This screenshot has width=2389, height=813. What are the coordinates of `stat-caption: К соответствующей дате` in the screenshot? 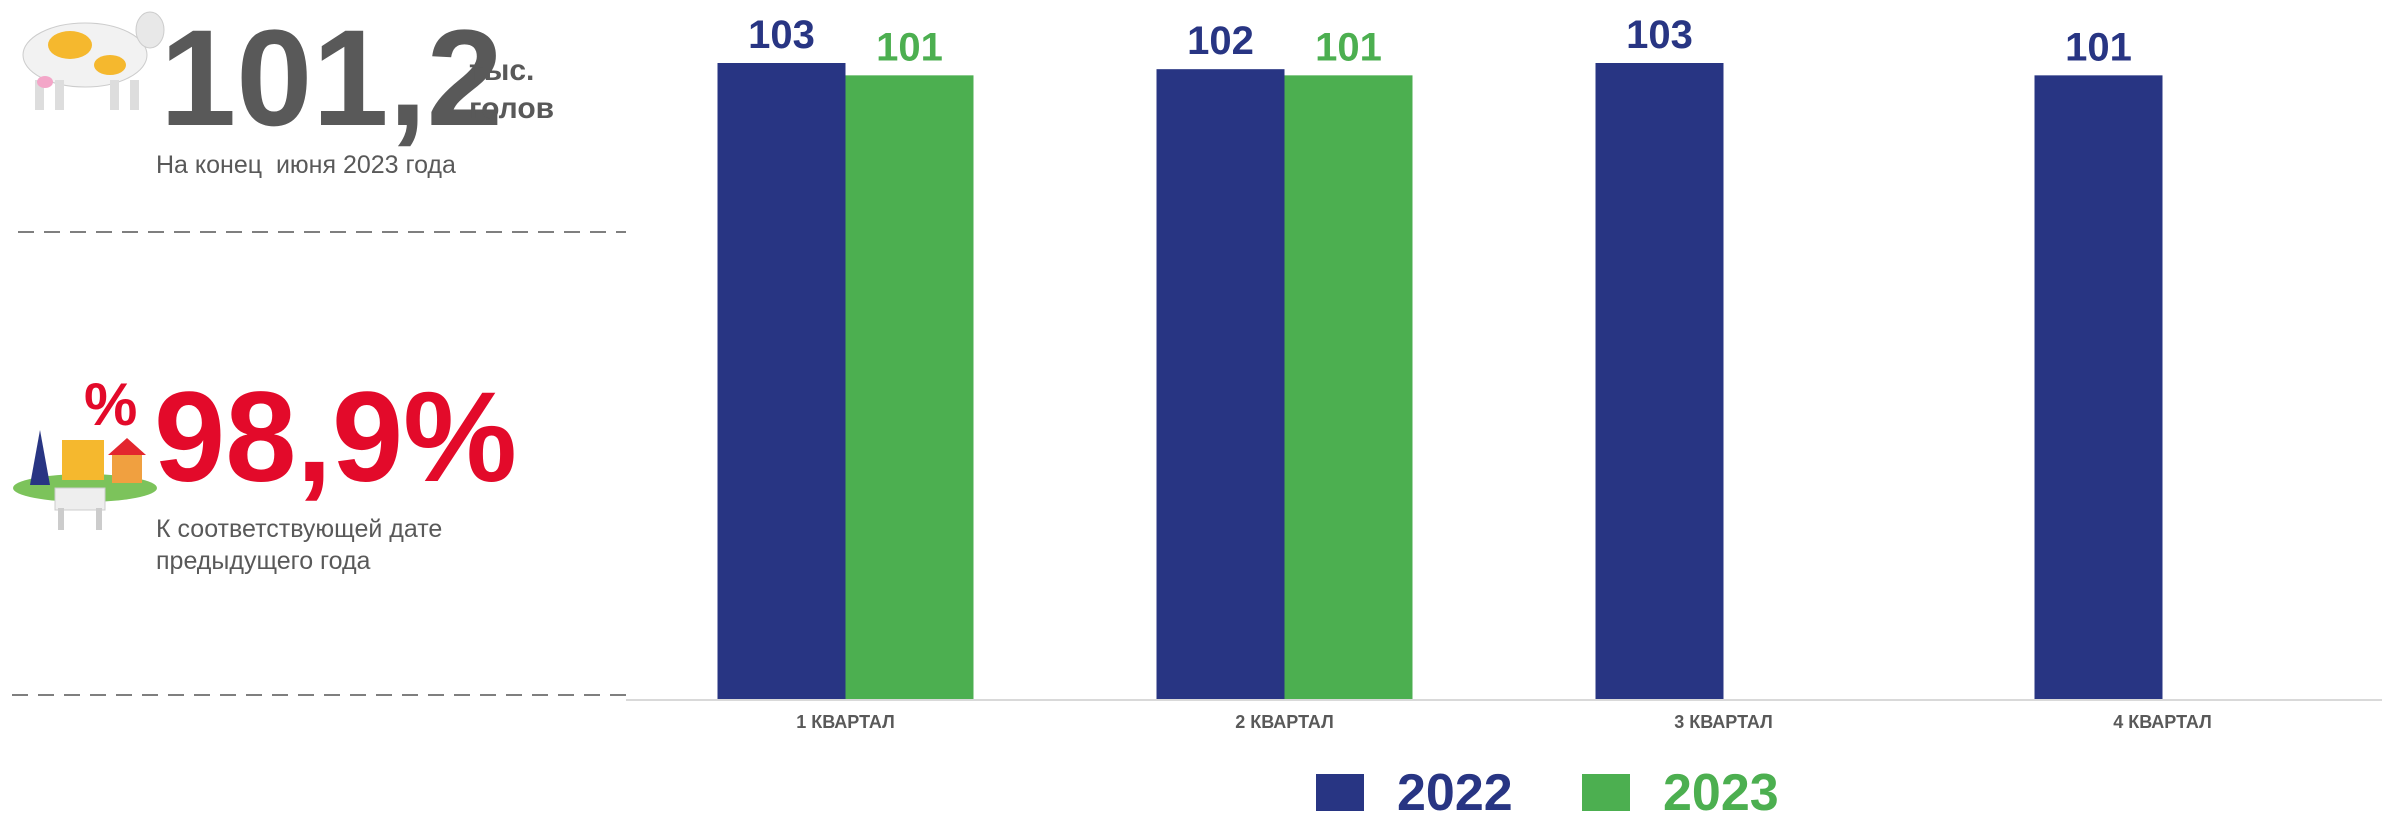 It's located at (299, 529).